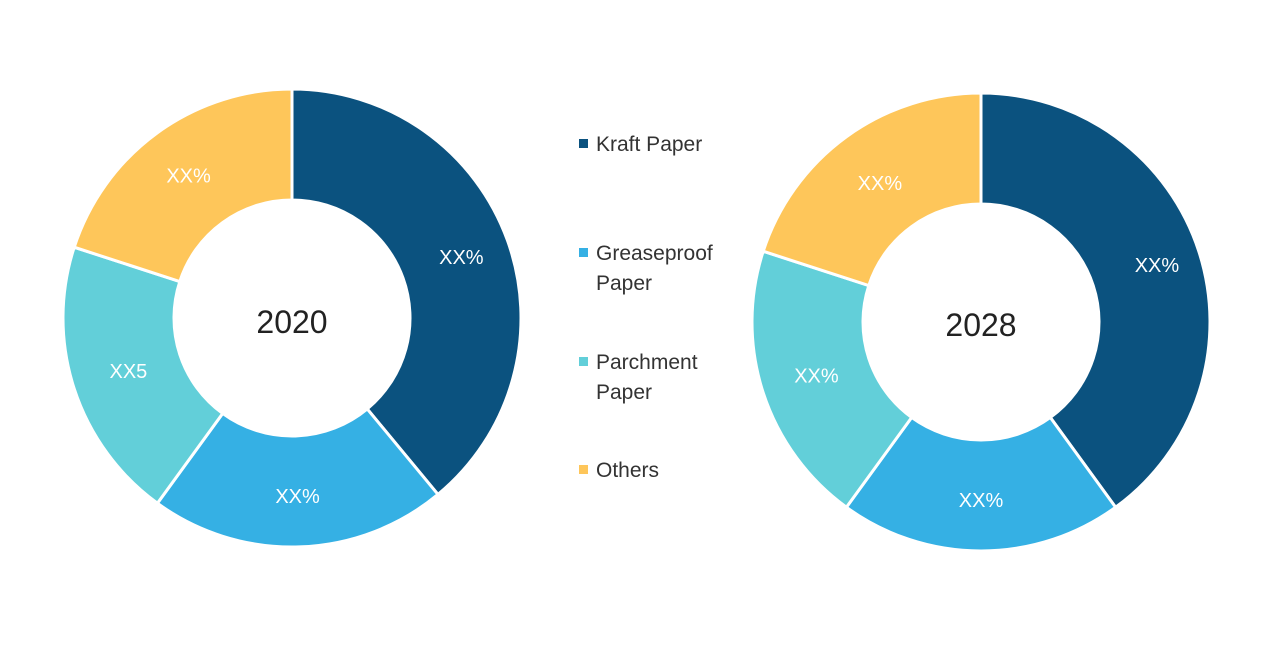  Describe the element at coordinates (1095, 300) in the screenshot. I see `donut-slice-2028-kraft-paper` at that location.